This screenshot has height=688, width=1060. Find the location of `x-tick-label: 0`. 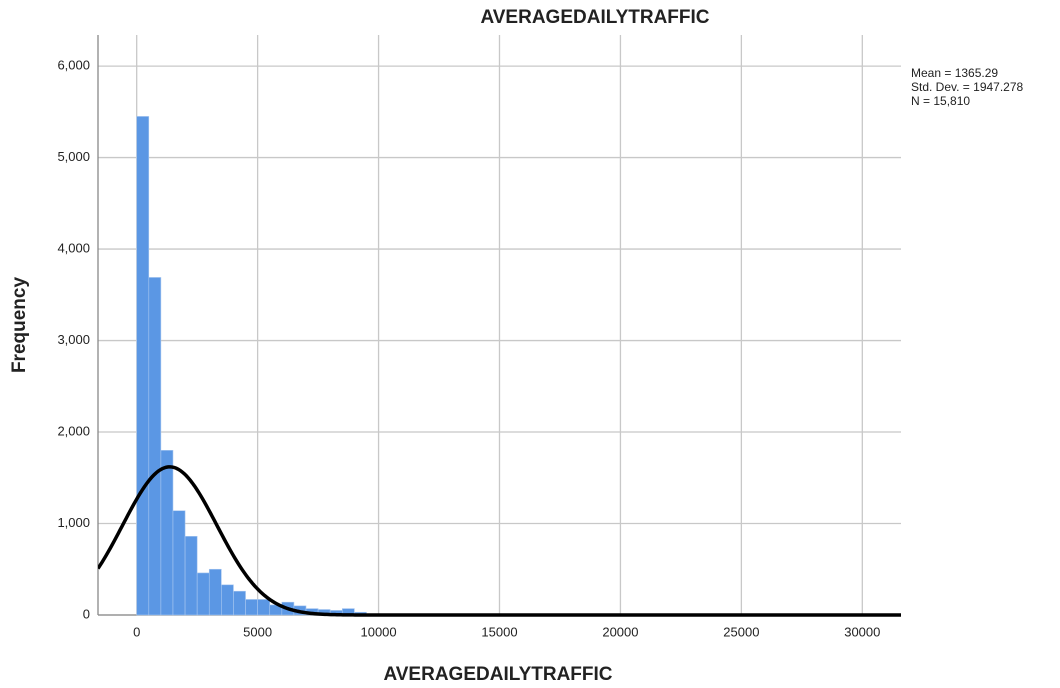

x-tick-label: 0 is located at coordinates (136, 631).